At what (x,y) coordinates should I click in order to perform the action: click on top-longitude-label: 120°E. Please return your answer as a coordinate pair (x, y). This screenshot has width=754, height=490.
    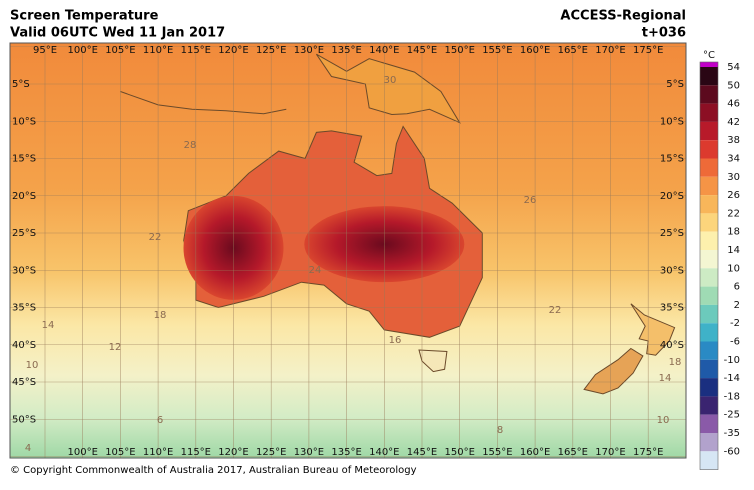
    Looking at the image, I should click on (233, 50).